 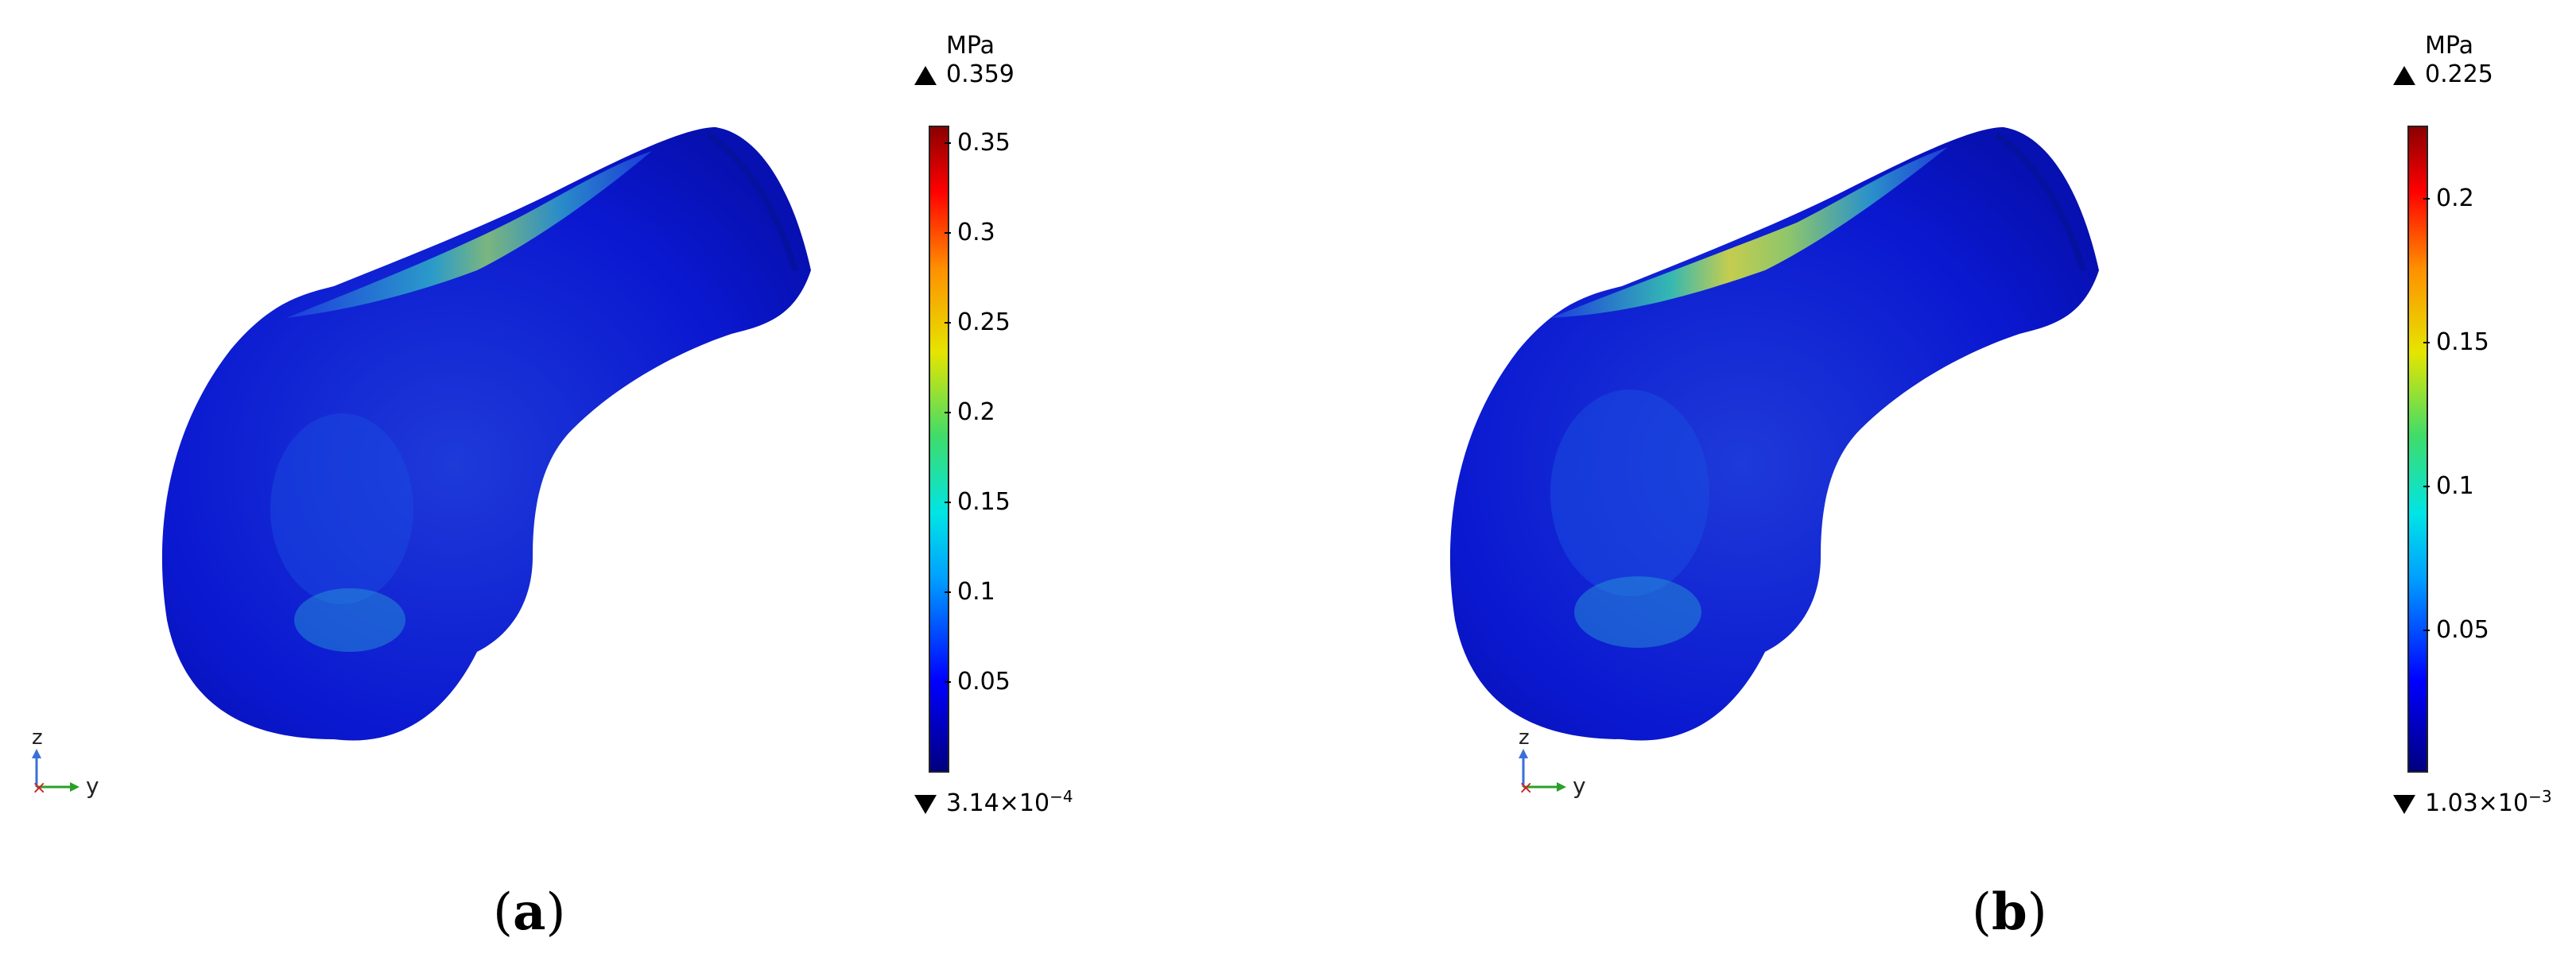 I want to click on caption-a: (a), so click(x=529, y=912).